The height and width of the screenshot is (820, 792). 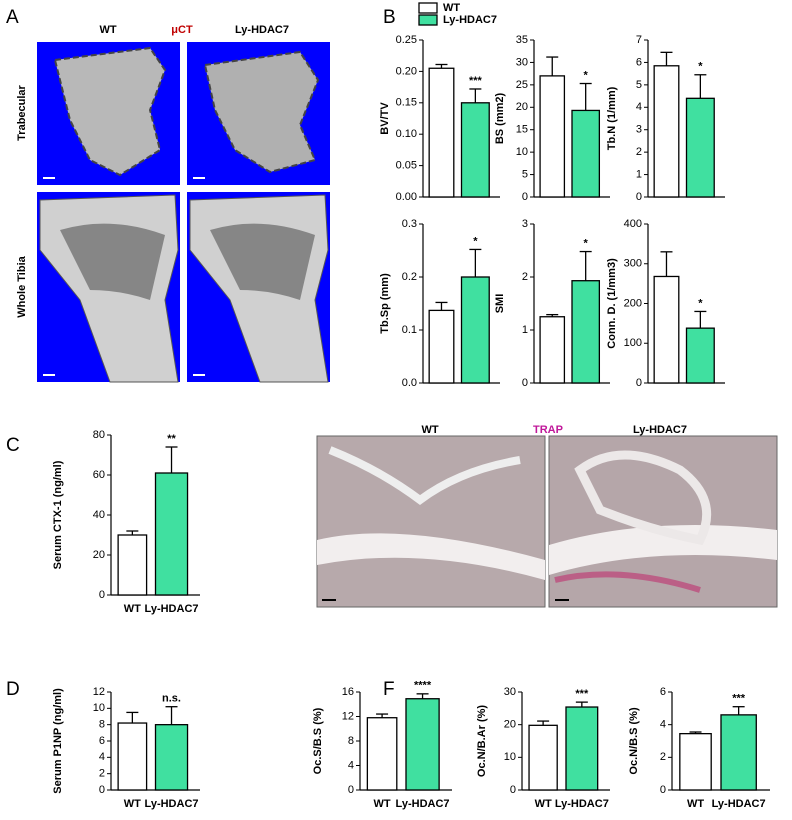 What do you see at coordinates (612, 118) in the screenshot?
I see `y-axis-label: Tb.N (1/mm)` at bounding box center [612, 118].